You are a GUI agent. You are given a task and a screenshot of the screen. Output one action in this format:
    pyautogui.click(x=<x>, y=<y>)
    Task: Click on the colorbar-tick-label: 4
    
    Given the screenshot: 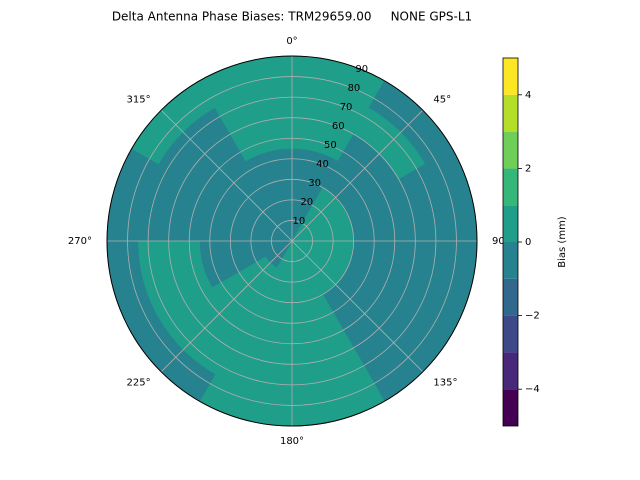 What is the action you would take?
    pyautogui.click(x=528, y=95)
    